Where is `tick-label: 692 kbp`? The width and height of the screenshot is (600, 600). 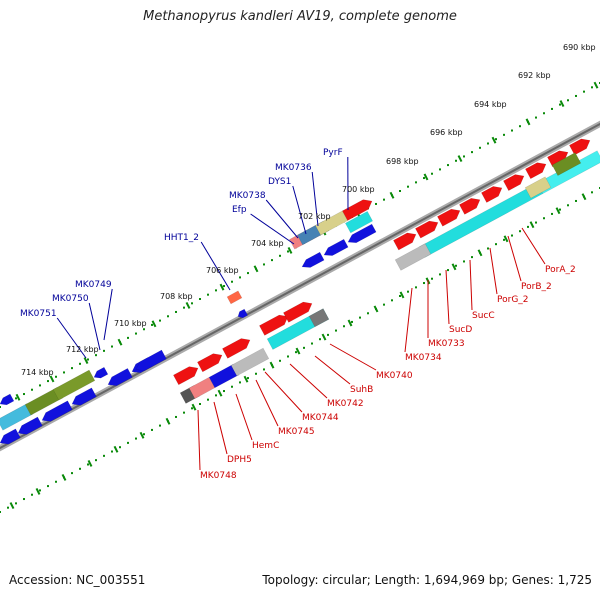
tick-label: 692 kbp is located at coordinates (534, 75).